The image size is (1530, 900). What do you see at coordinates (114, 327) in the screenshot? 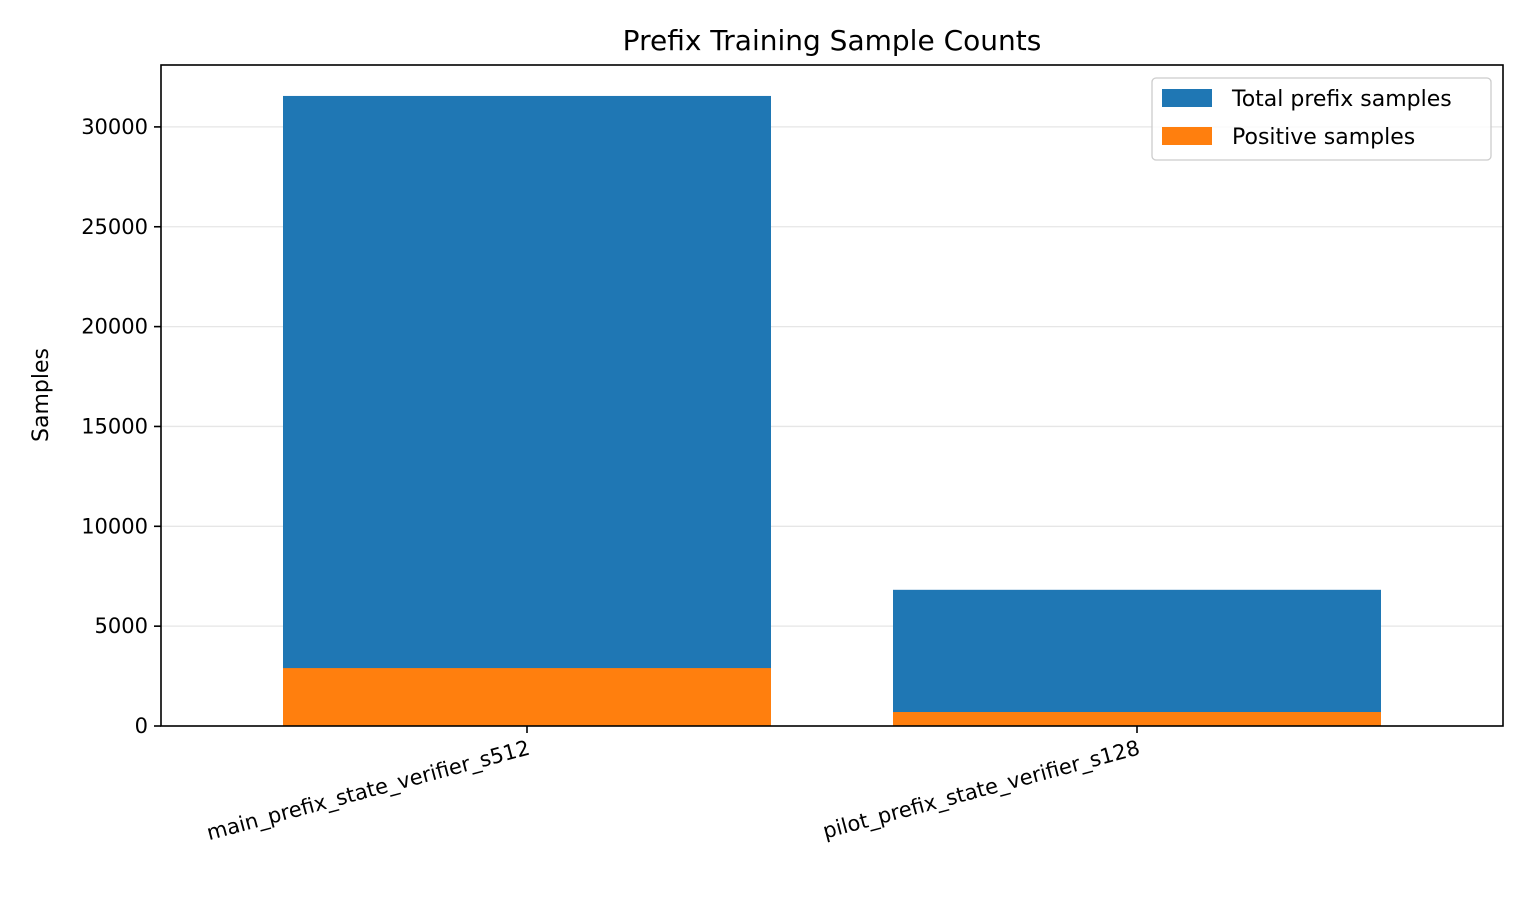
I see `y-tick-label: 20000` at bounding box center [114, 327].